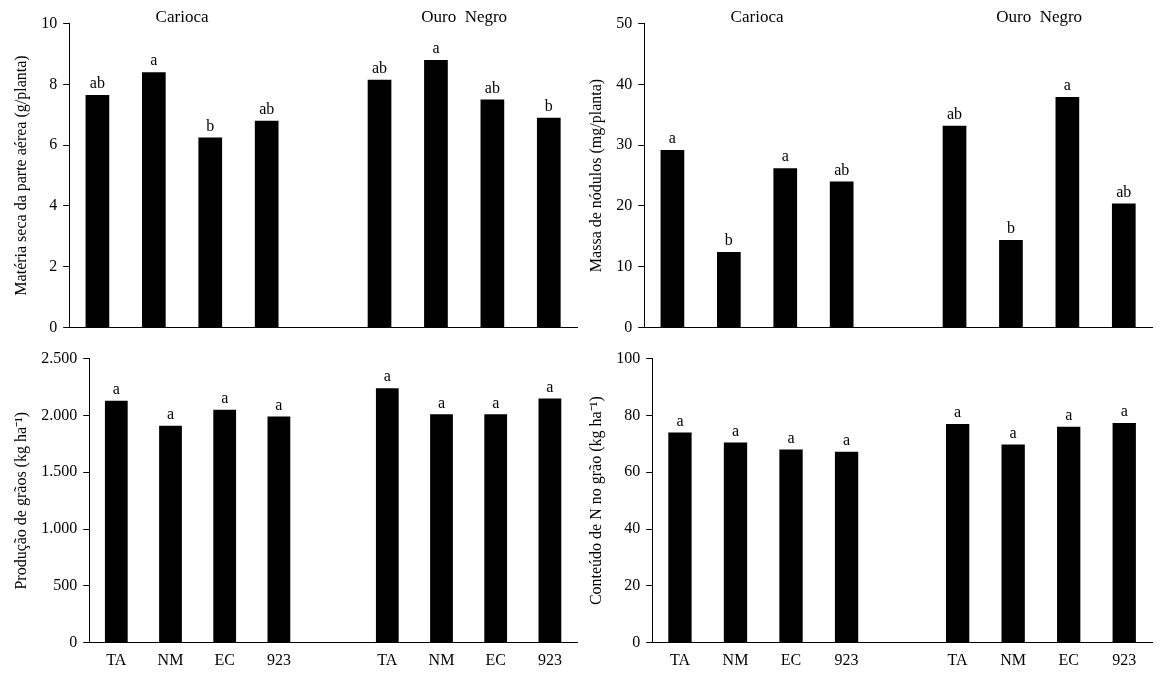 The width and height of the screenshot is (1171, 682). Describe the element at coordinates (624, 22) in the screenshot. I see `y-tick-label: 50` at that location.